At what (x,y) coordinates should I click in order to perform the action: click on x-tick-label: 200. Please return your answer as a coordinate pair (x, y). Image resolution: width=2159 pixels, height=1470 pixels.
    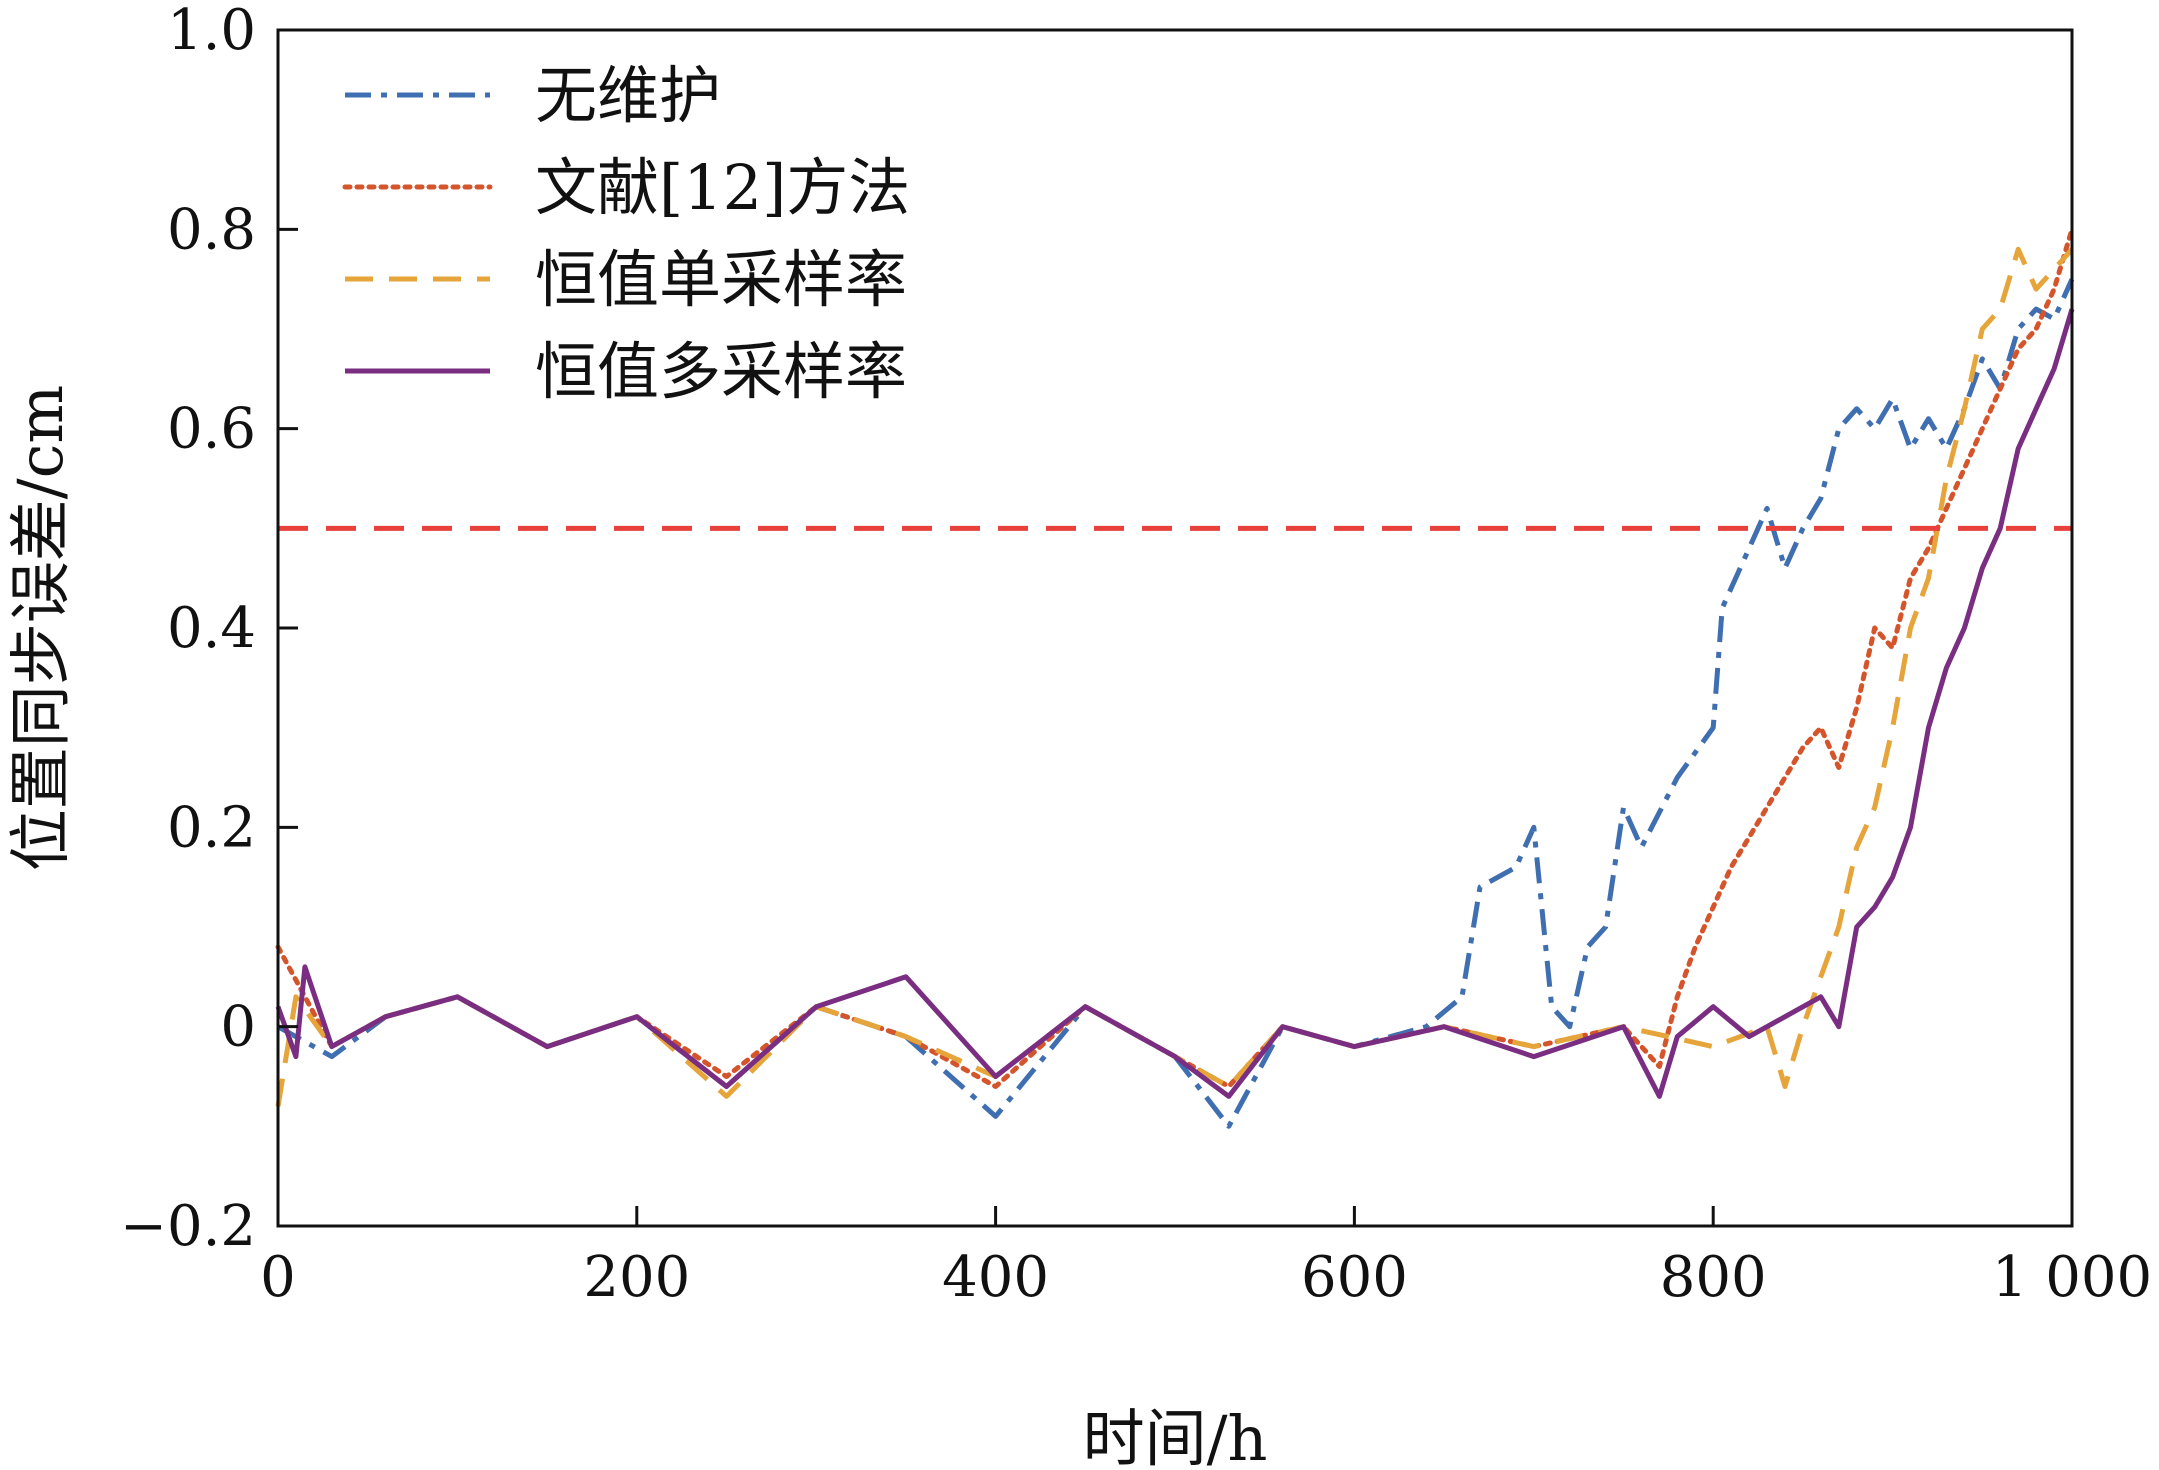
    Looking at the image, I should click on (636, 1277).